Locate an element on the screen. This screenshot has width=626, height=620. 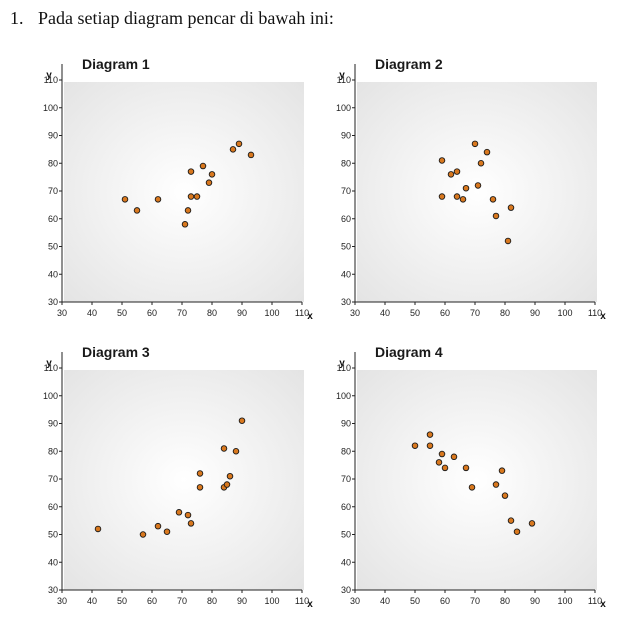
question-number: 1. is located at coordinates (17, 18).